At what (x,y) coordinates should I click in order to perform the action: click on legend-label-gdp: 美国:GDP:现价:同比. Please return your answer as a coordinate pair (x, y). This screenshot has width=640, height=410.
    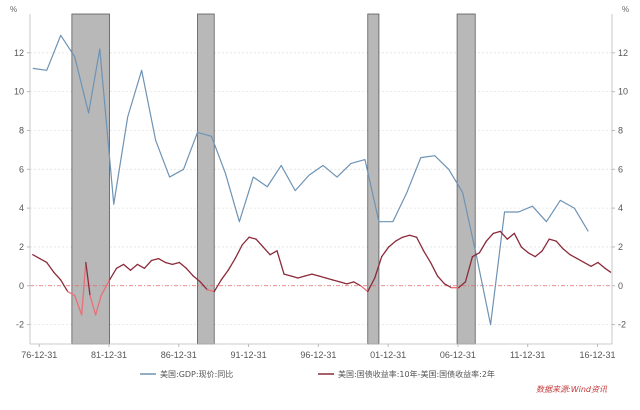
    Looking at the image, I should click on (196, 374).